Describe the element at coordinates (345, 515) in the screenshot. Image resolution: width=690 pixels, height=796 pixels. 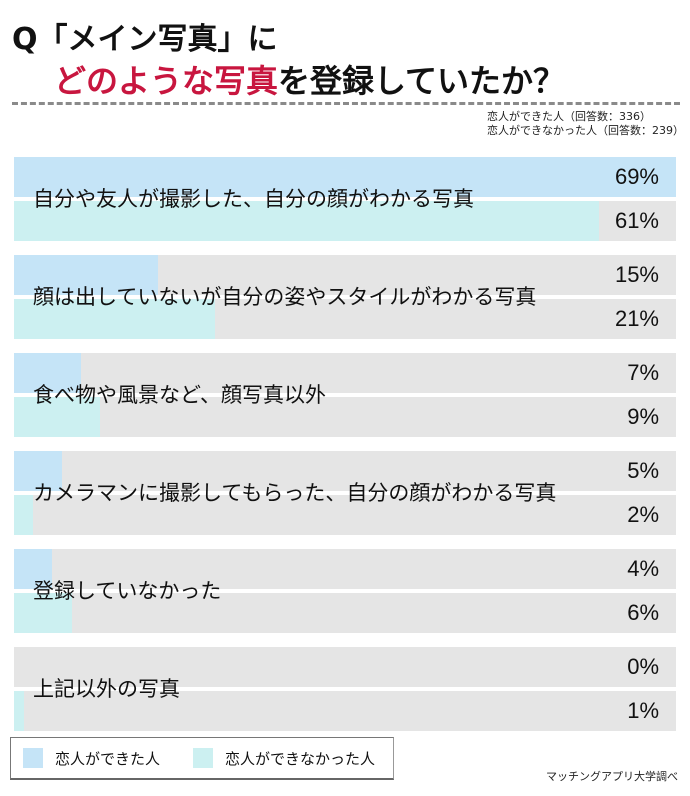
I see `bar-track-group-b: 2%` at that location.